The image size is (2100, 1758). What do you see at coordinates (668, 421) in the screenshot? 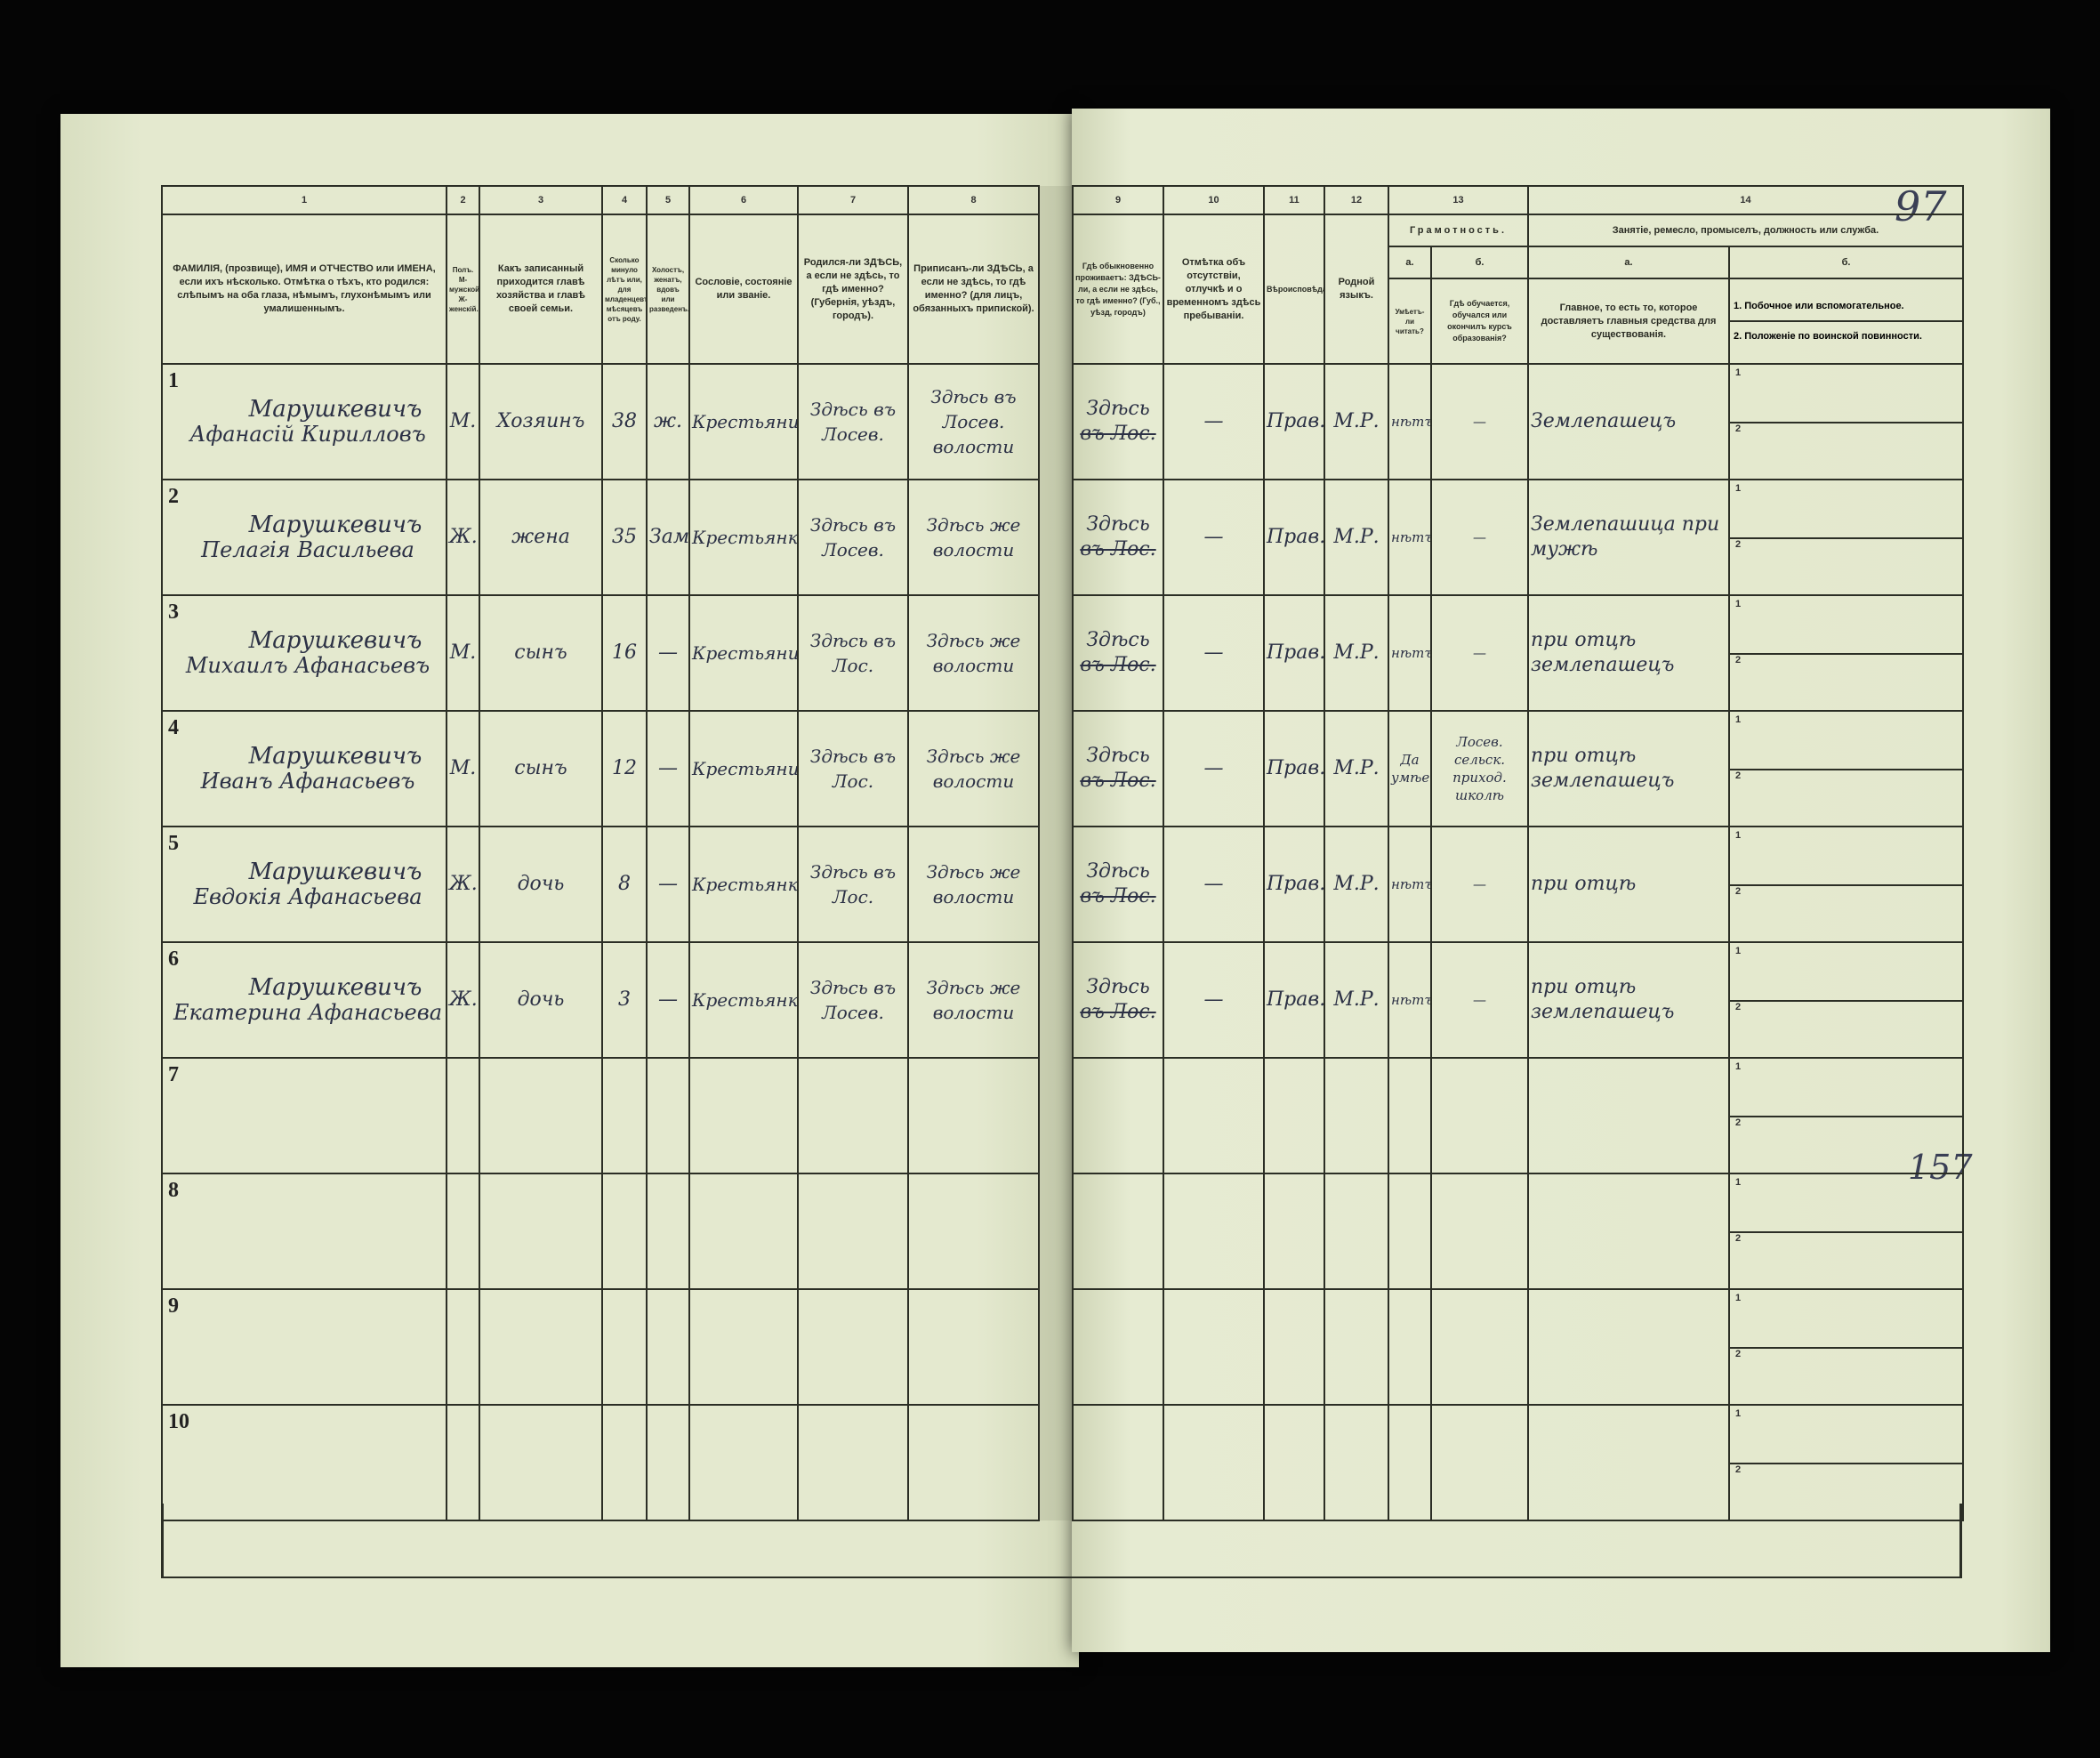
I see `marital-cell: ж.` at bounding box center [668, 421].